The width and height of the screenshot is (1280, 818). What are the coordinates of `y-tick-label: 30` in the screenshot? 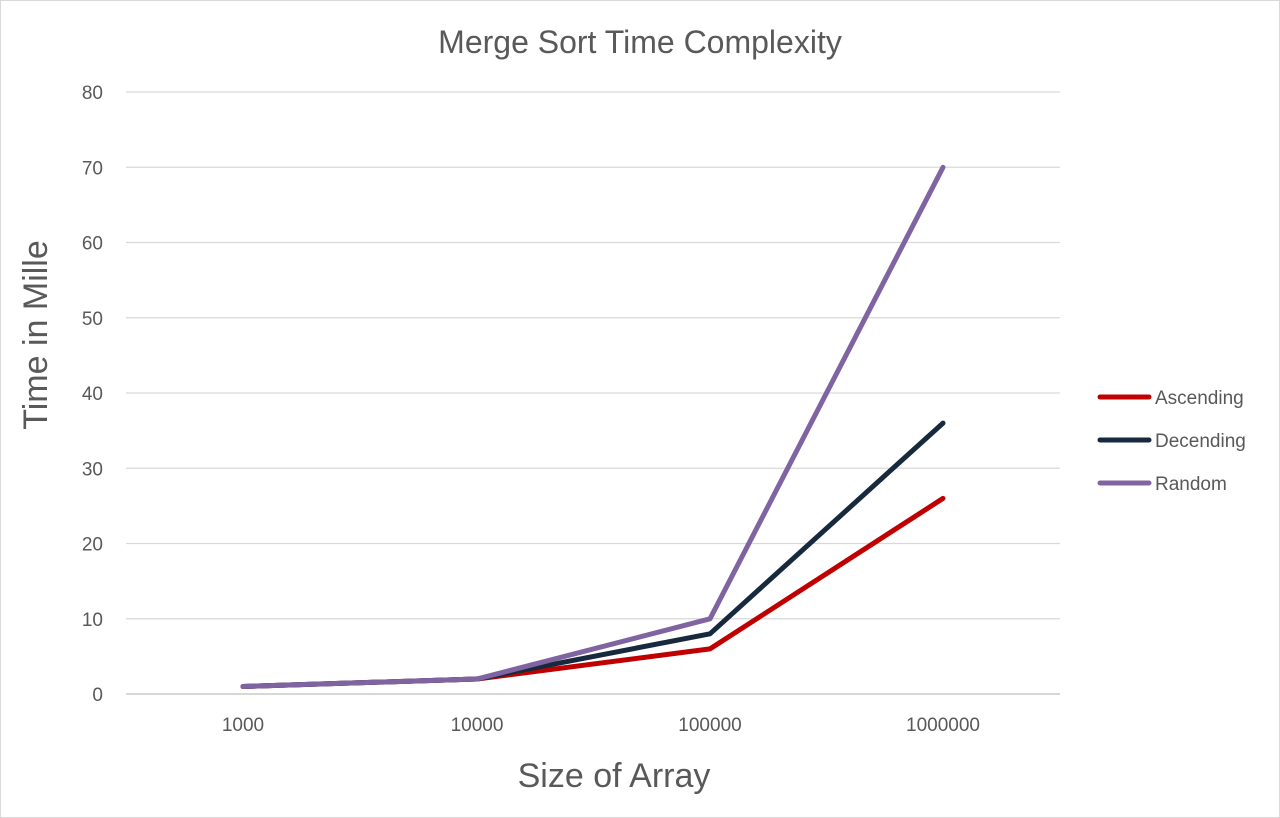 It's located at (92, 469).